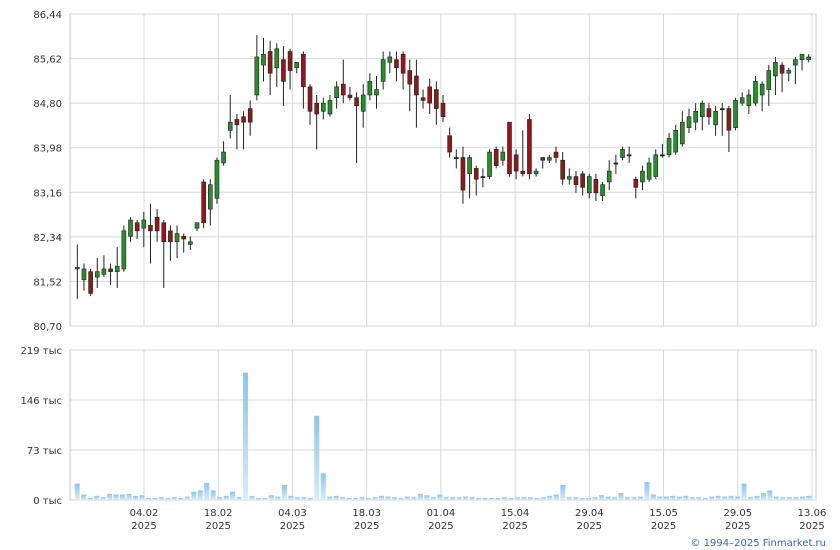 The width and height of the screenshot is (840, 550). I want to click on x-tick-date: 15.04, so click(515, 513).